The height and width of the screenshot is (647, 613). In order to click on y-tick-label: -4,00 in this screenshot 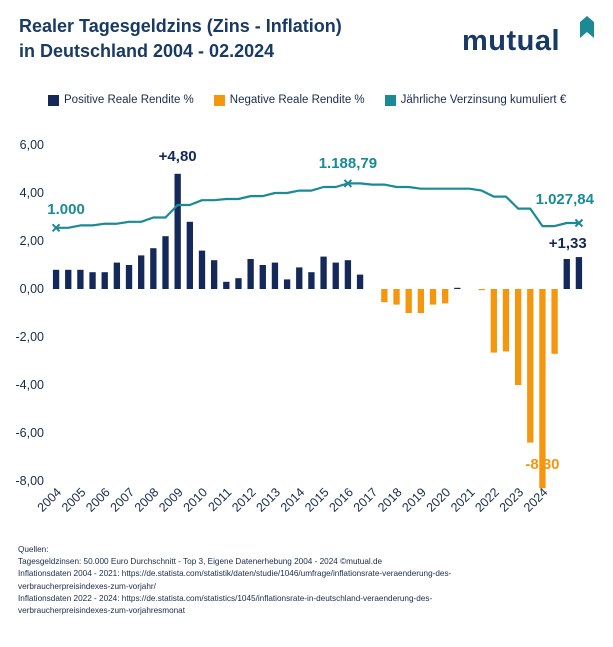, I will do `click(30, 385)`.